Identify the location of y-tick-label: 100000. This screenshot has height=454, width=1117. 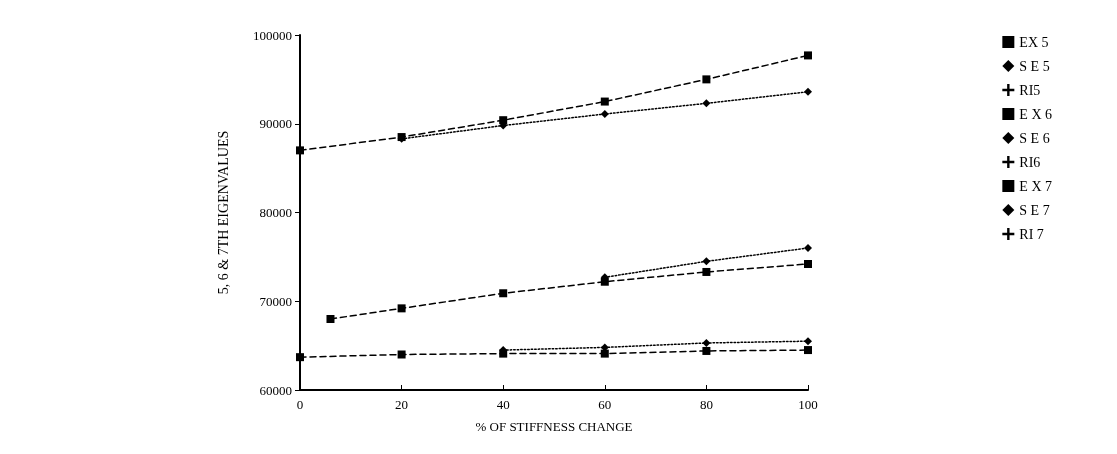
(272, 35).